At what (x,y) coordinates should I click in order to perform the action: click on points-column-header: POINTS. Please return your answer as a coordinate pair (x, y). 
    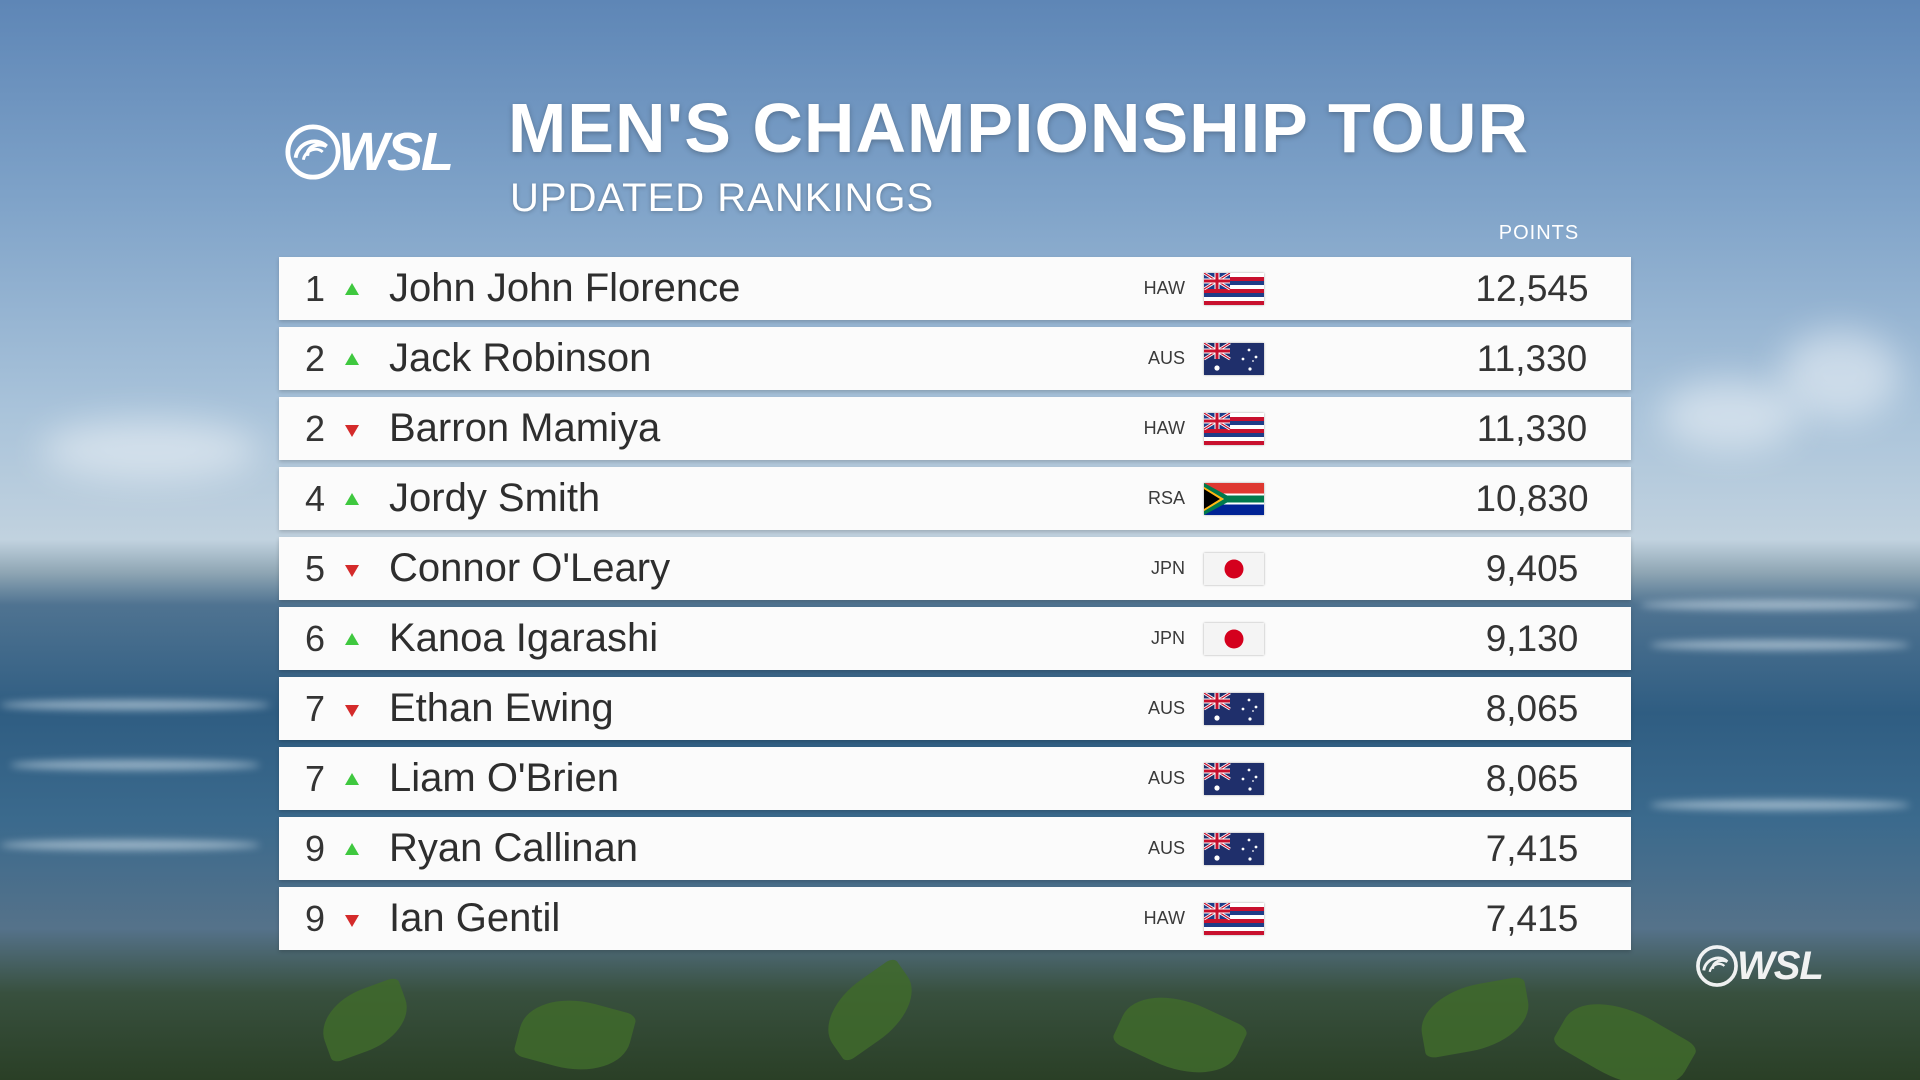
    Looking at the image, I should click on (1539, 233).